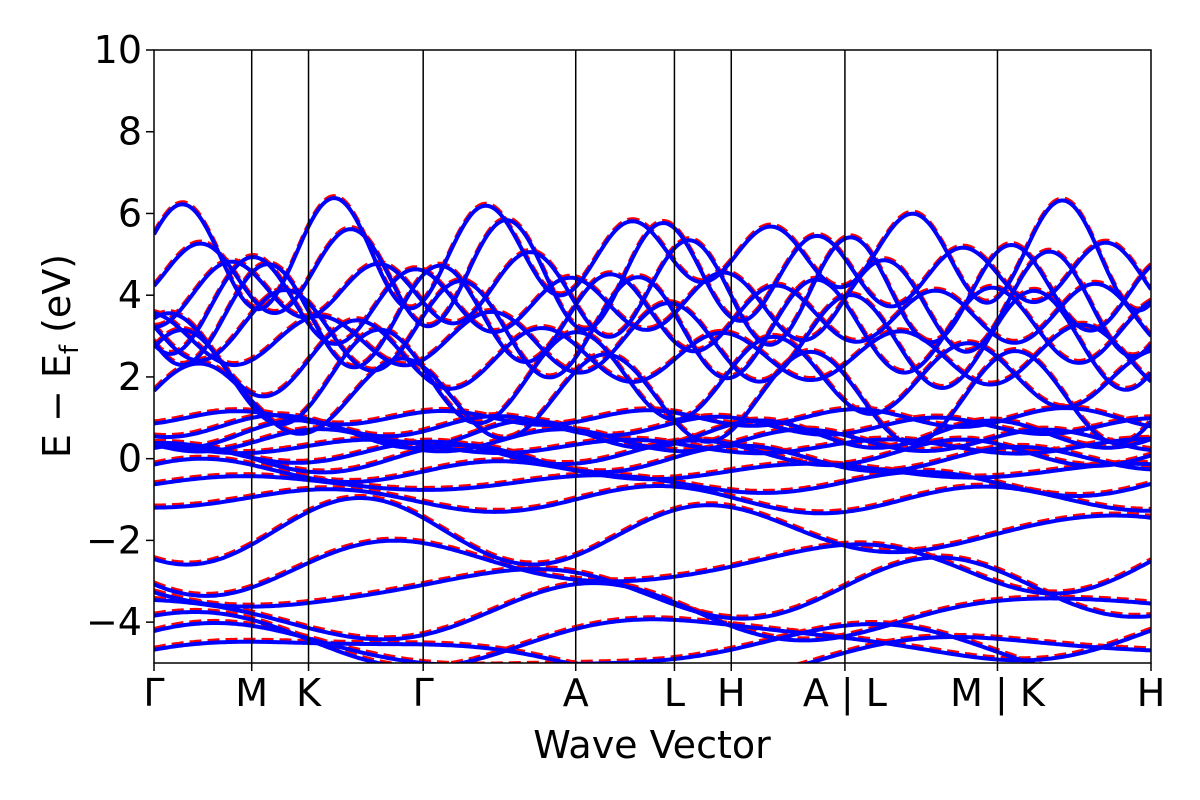 The image size is (1200, 800). What do you see at coordinates (114, 540) in the screenshot?
I see `y-tick-label: −2` at bounding box center [114, 540].